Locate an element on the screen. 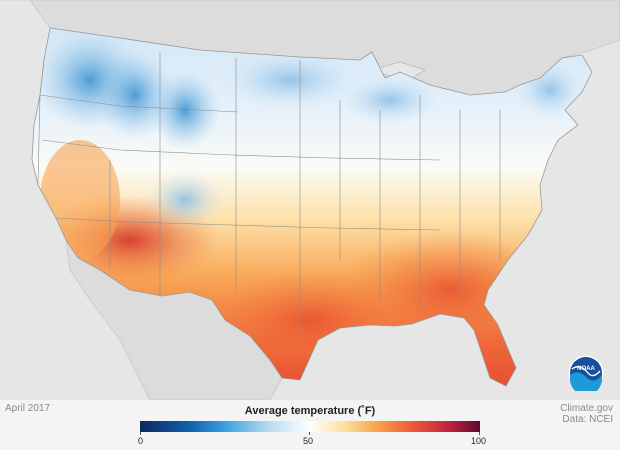 The height and width of the screenshot is (450, 620). credit-data: Data: NCEI is located at coordinates (587, 419).